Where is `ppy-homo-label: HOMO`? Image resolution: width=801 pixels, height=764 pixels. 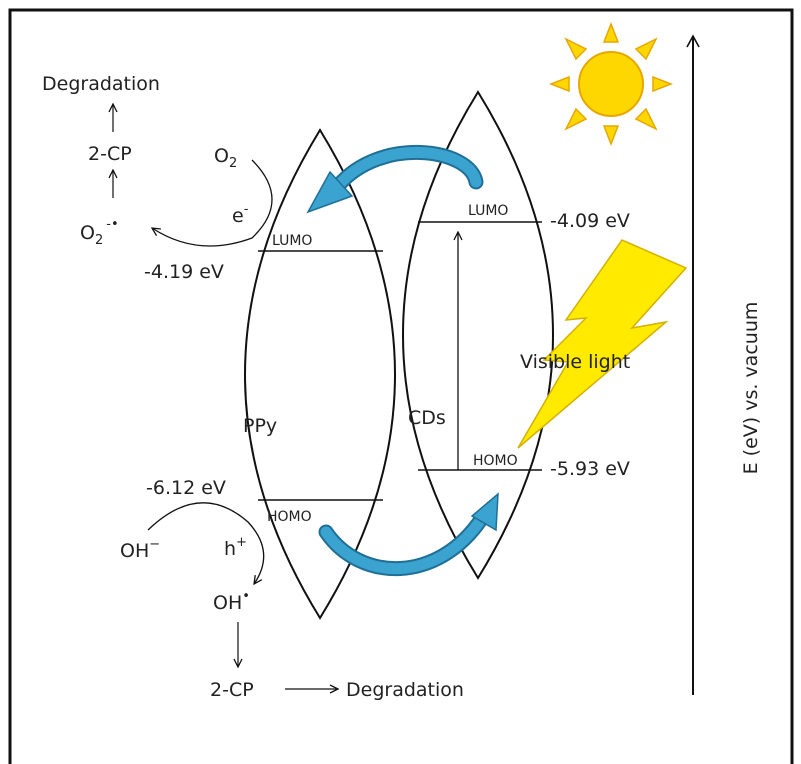
ppy-homo-label: HOMO is located at coordinates (289, 517).